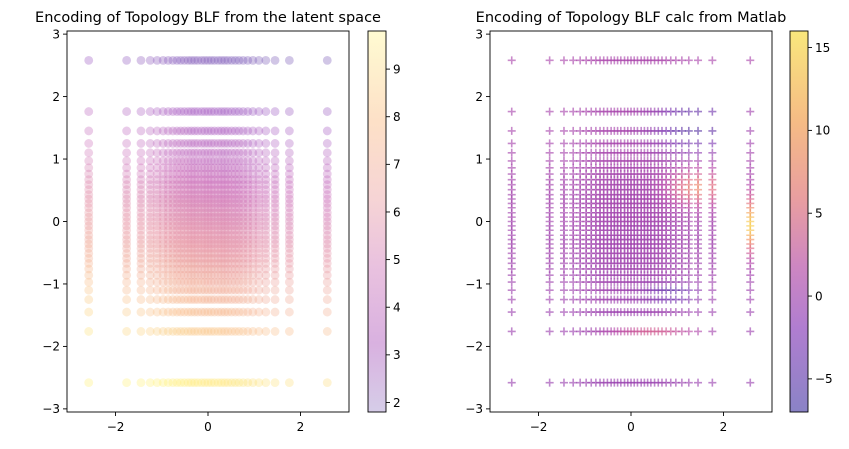 Image resolution: width=849 pixels, height=449 pixels. Describe the element at coordinates (393, 236) in the screenshot. I see `chart-1-colorbar-ticks: 2 3 4 5 6 7 8 9` at that location.